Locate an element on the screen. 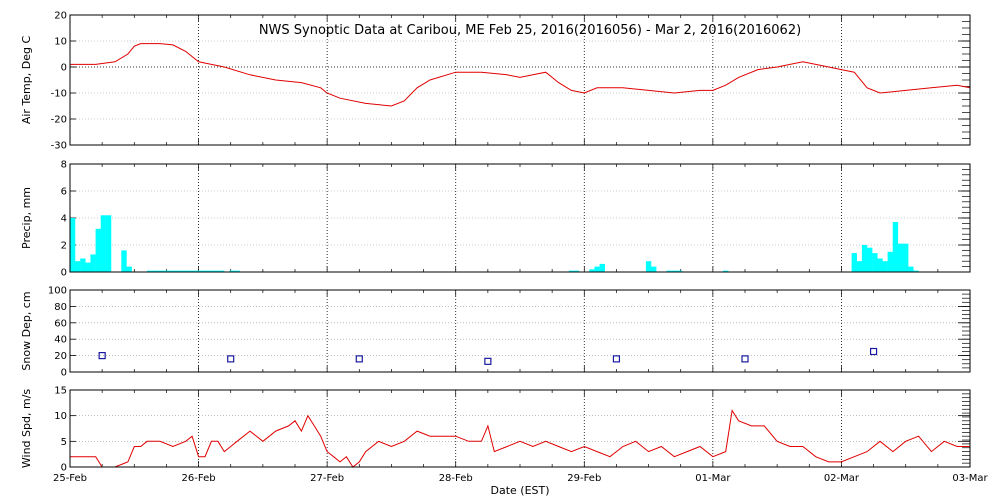 This screenshot has width=1000, height=500. snow-y-tick-label: 80 is located at coordinates (60, 307).